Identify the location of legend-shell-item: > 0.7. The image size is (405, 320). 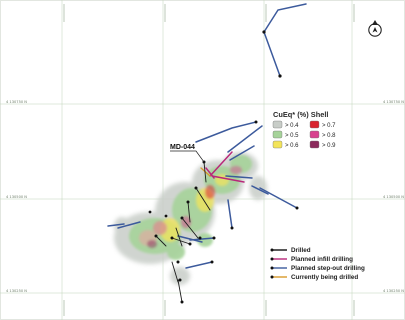
(322, 124).